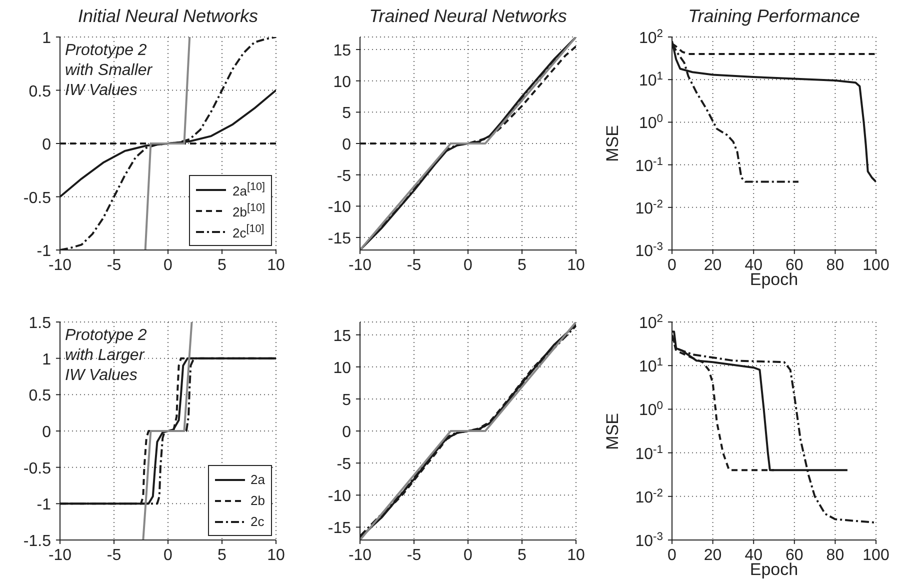  Describe the element at coordinates (248, 211) in the screenshot. I see `legend-label: 2b$^{[10]}$` at that location.